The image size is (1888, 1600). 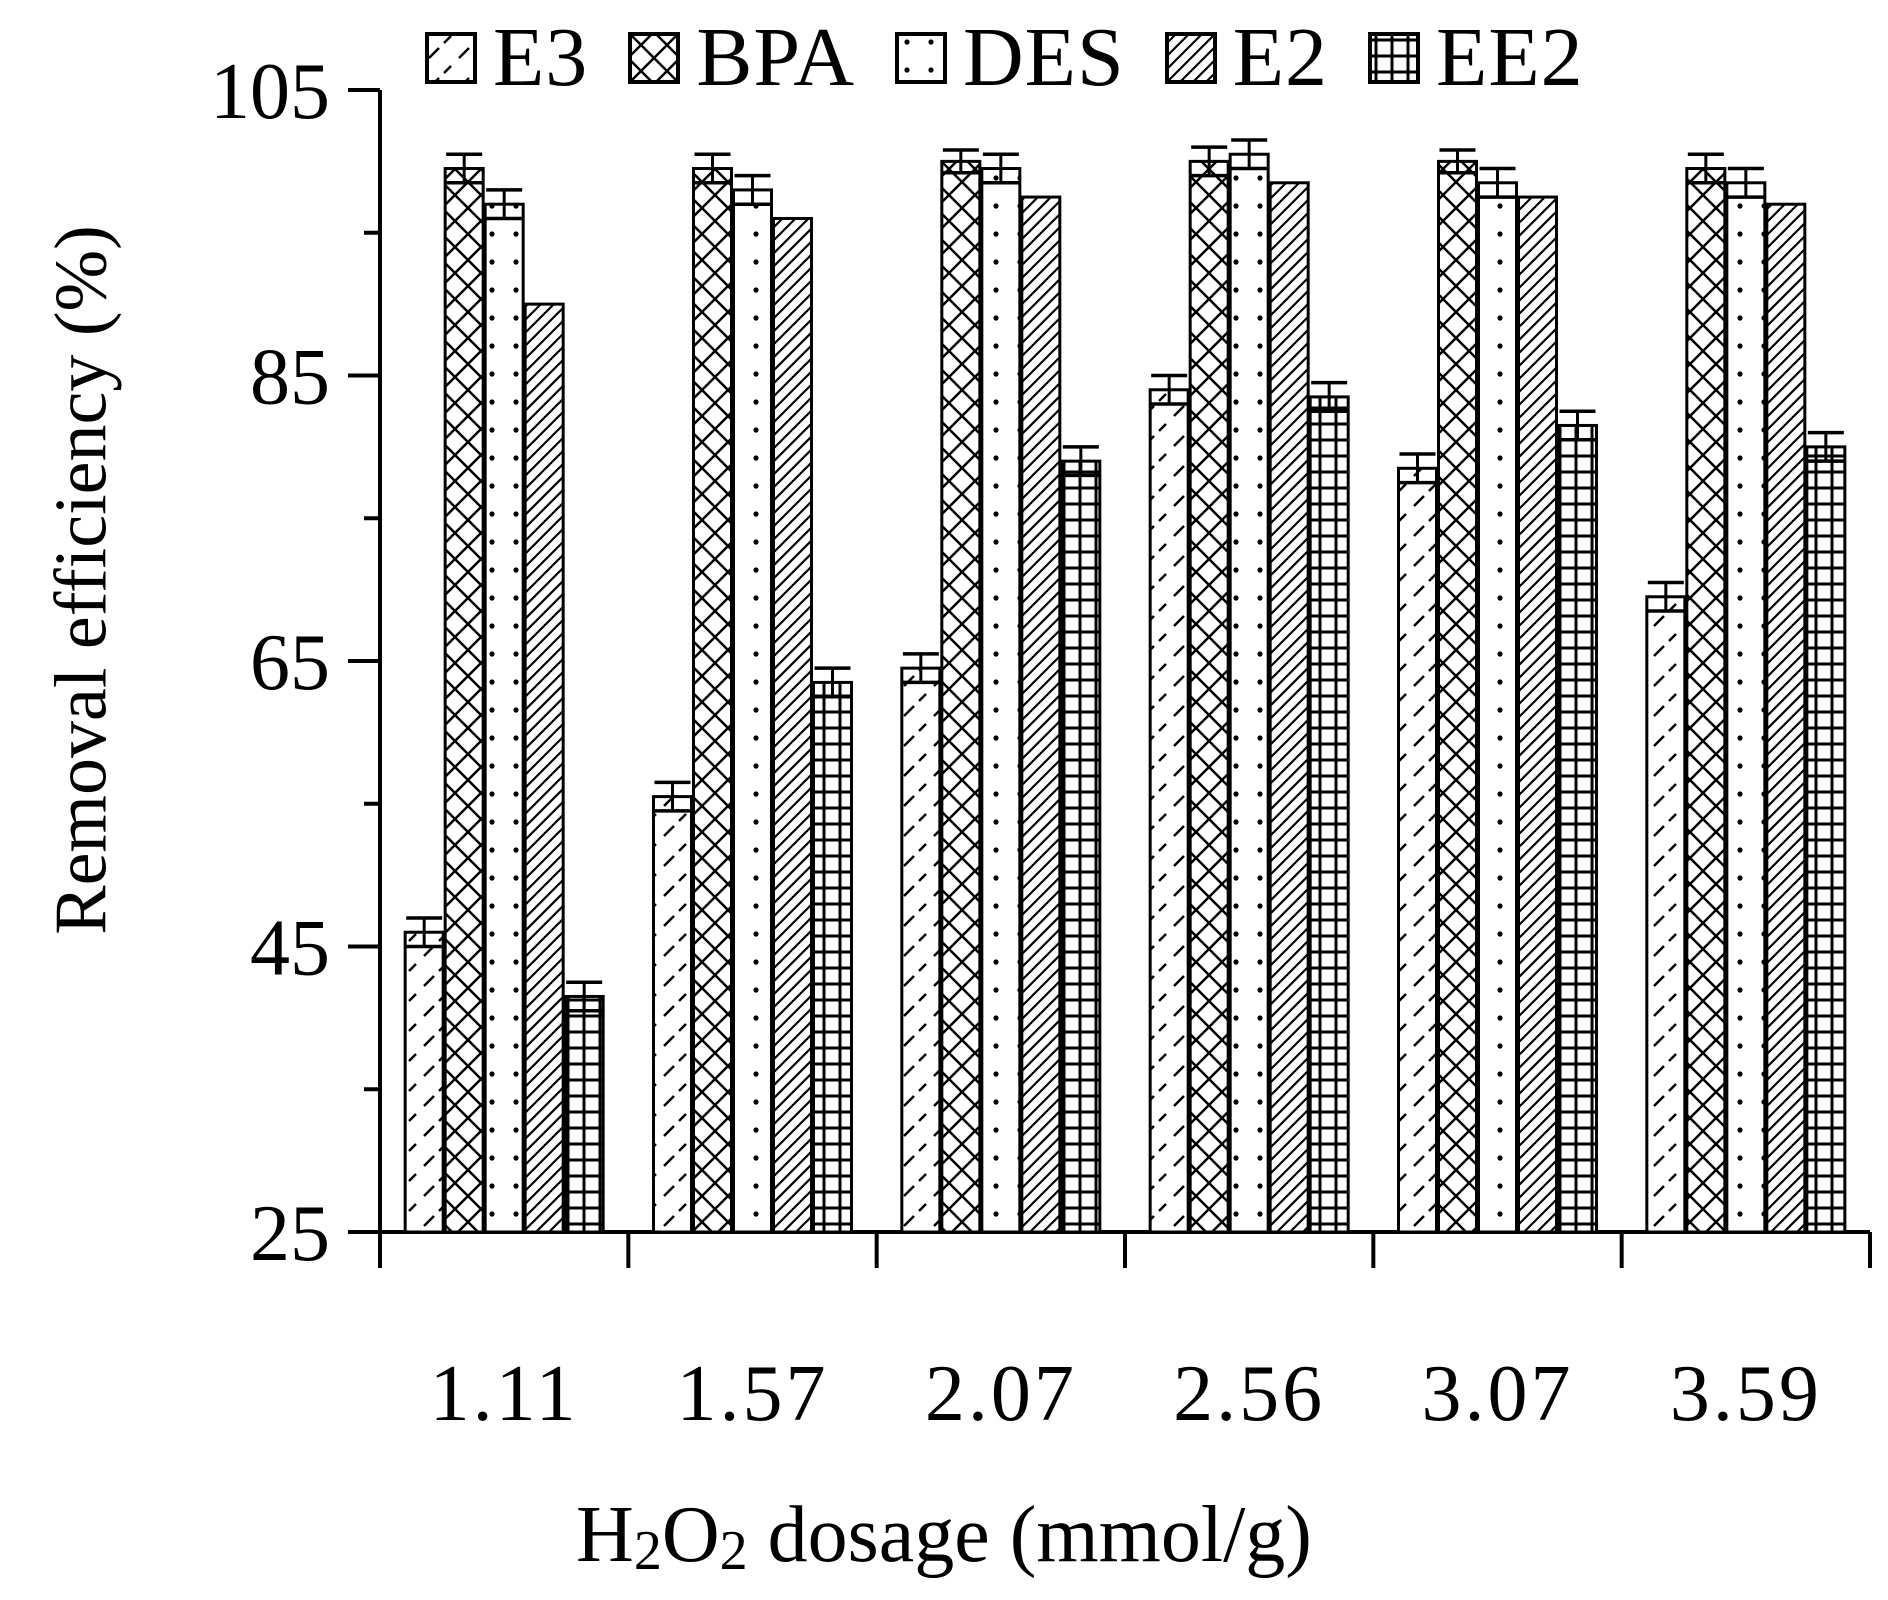 I want to click on x-axis-label-mid: O, so click(x=690, y=1535).